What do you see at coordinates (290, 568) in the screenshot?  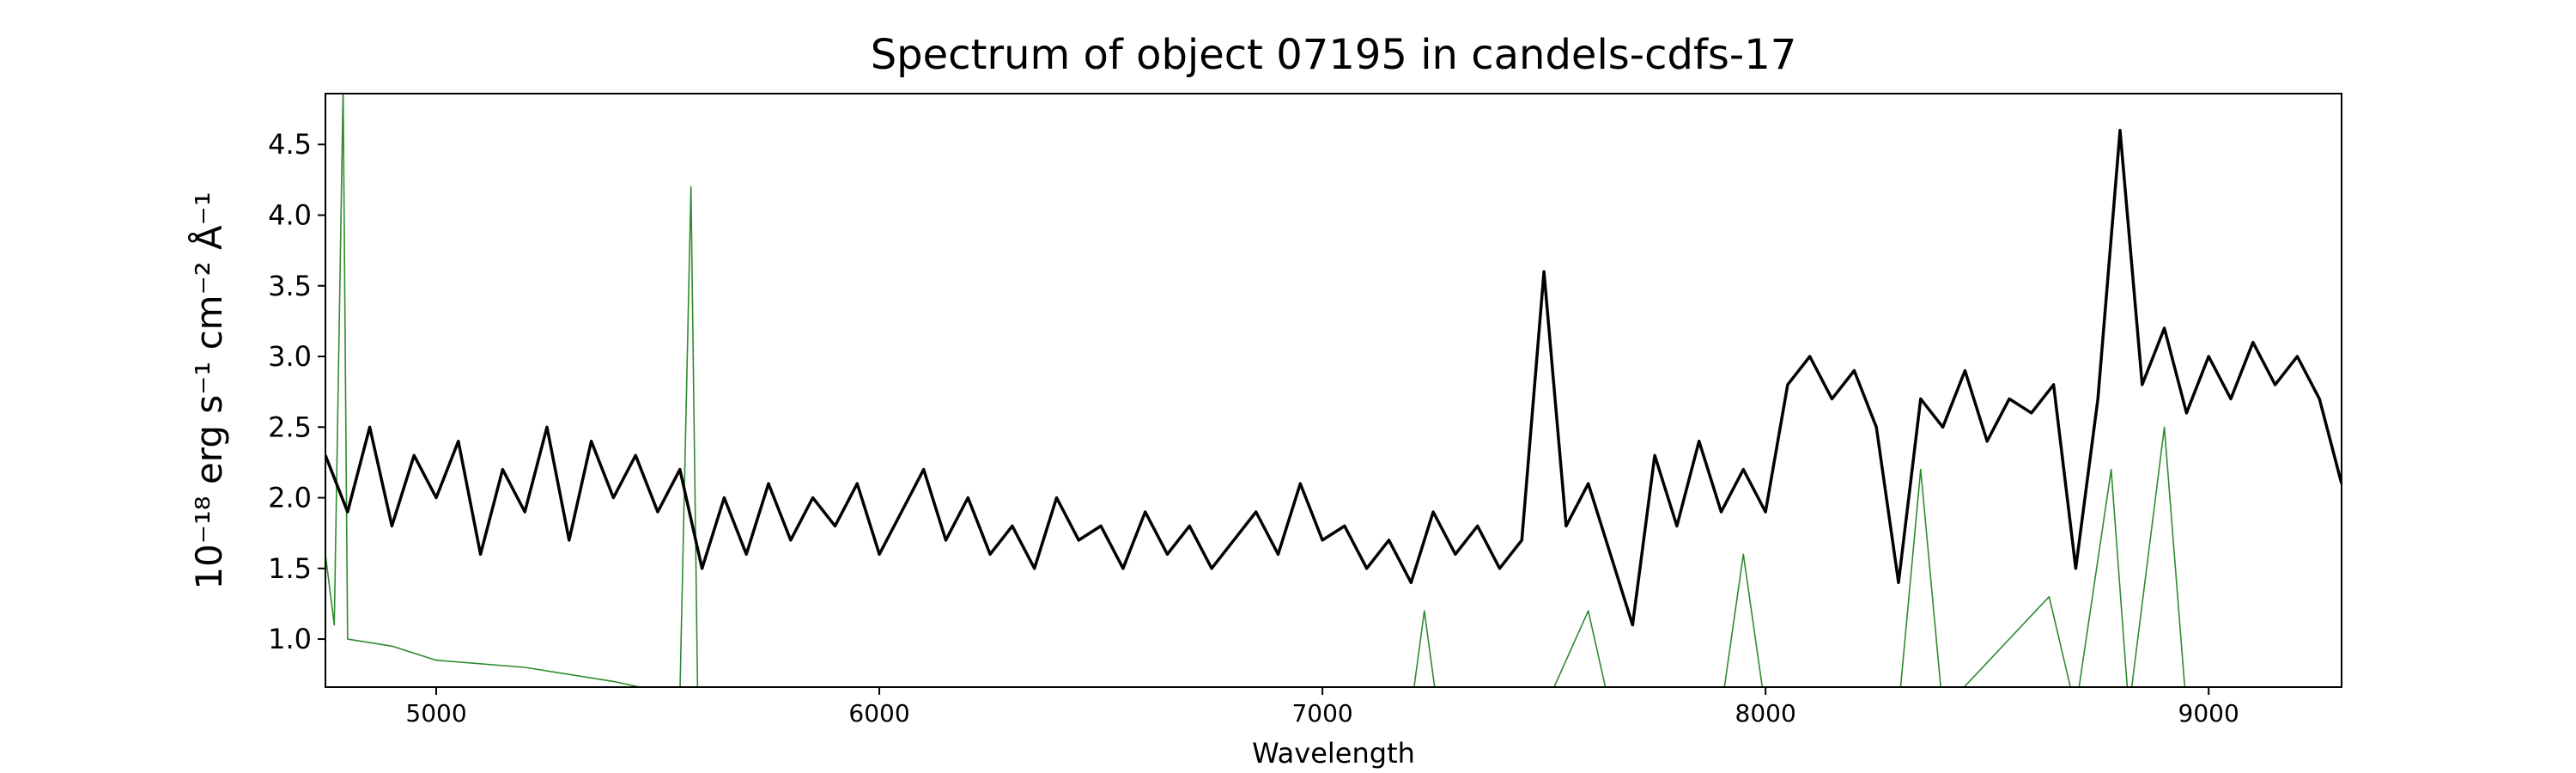 I see `y-tick-label: 1.5` at bounding box center [290, 568].